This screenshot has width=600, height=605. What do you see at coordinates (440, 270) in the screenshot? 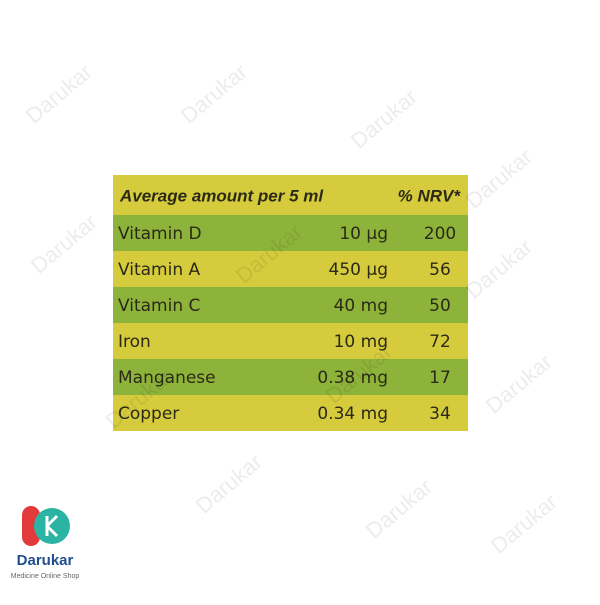
I see `nrv: 56` at bounding box center [440, 270].